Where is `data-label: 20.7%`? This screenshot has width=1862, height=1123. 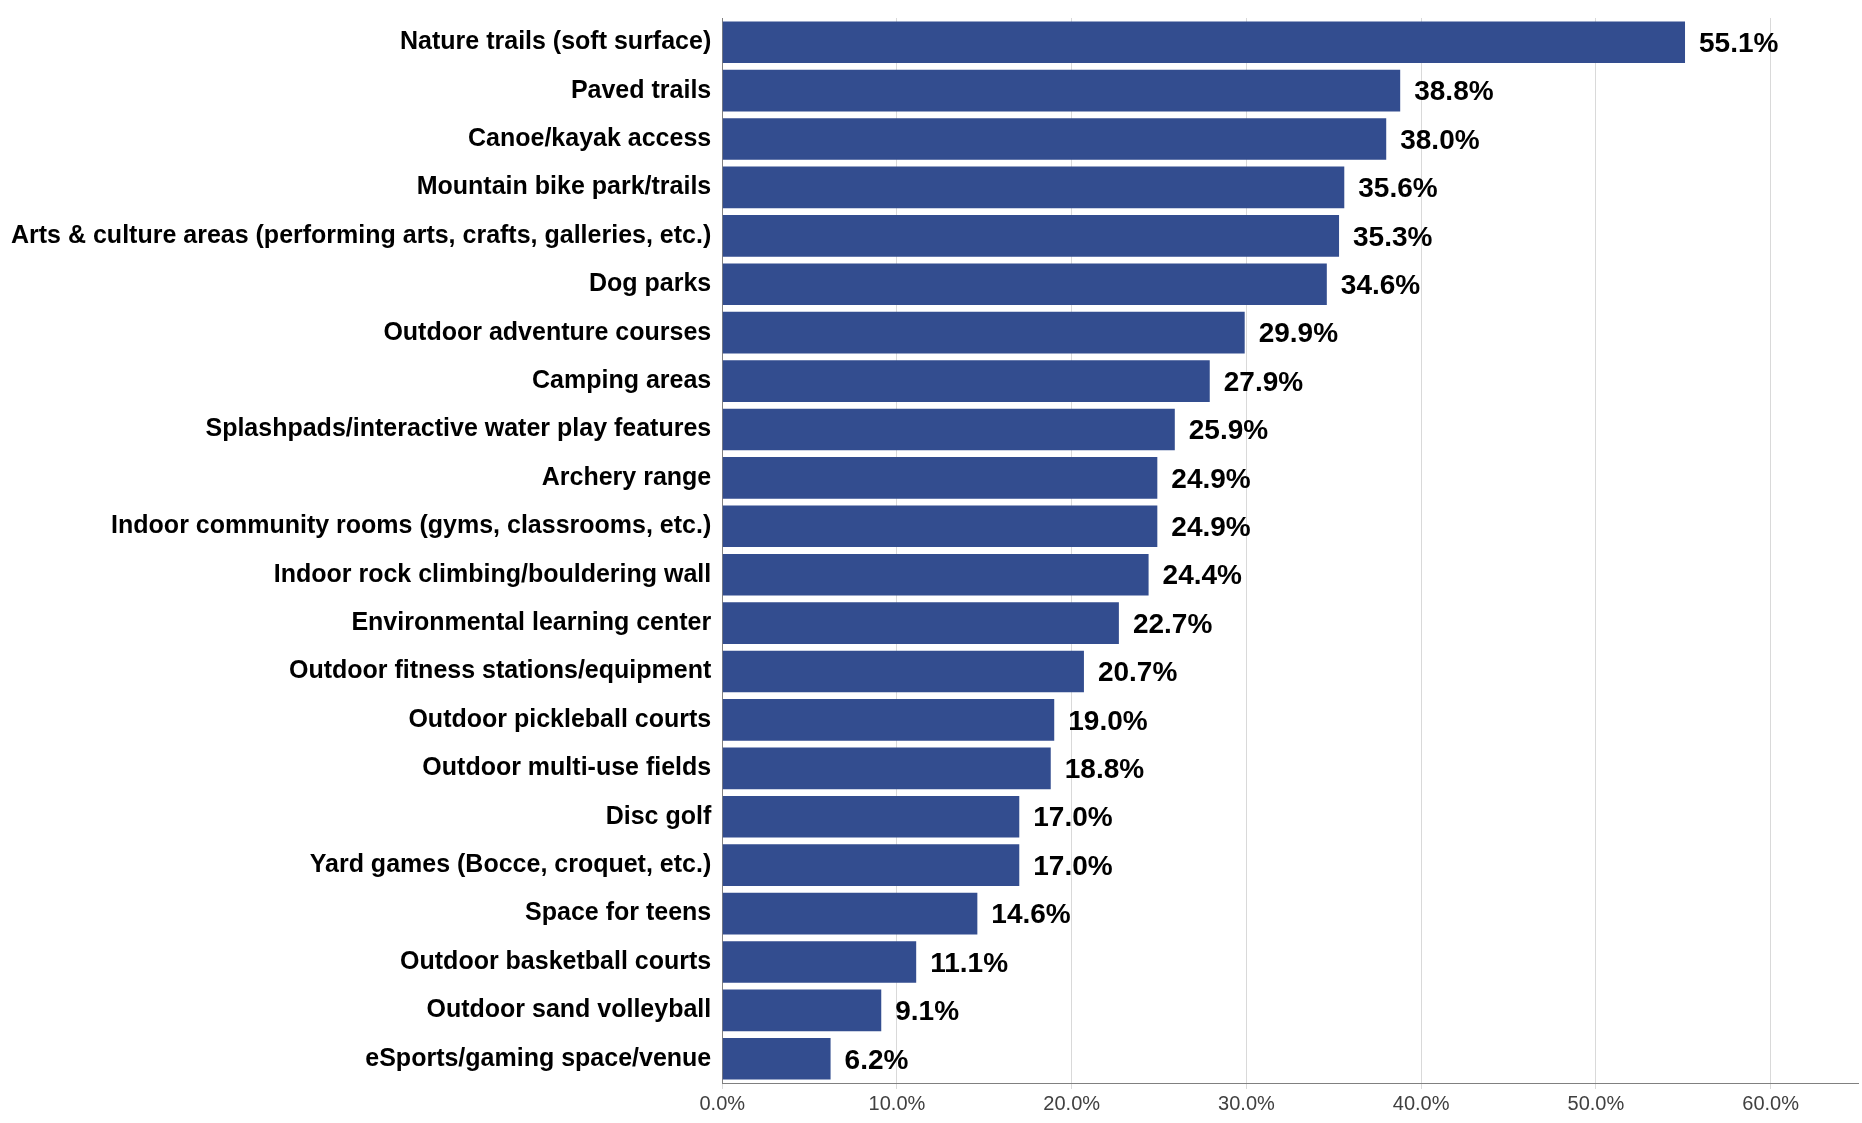
data-label: 20.7% is located at coordinates (1137, 672).